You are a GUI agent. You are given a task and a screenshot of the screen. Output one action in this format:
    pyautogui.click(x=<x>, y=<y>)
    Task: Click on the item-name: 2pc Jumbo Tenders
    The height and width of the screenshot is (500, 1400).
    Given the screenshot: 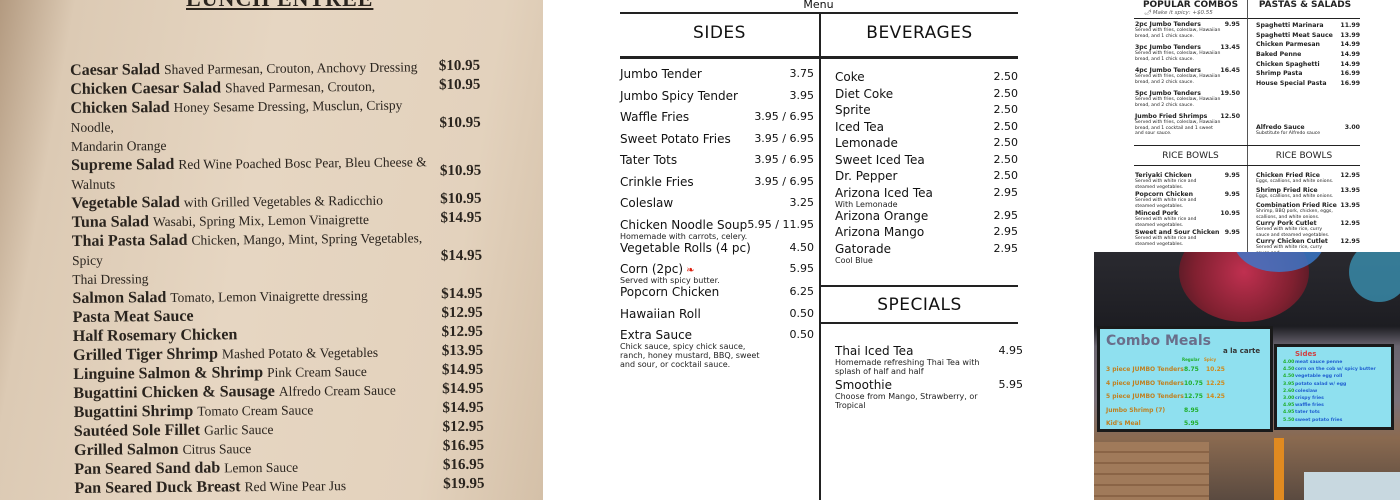 What is the action you would take?
    pyautogui.click(x=1168, y=24)
    